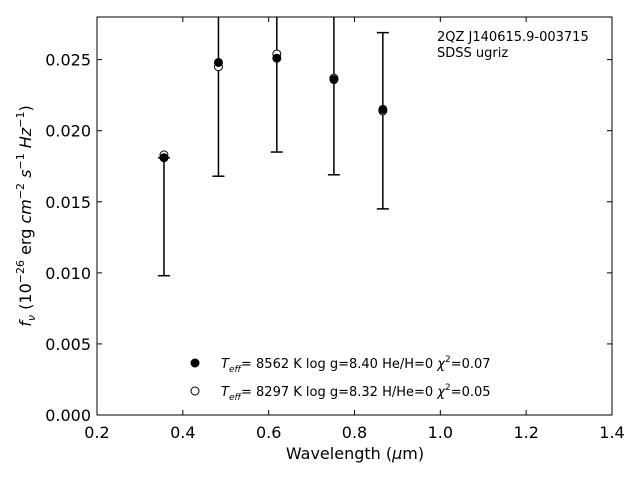 The image size is (640, 480). I want to click on x-tick-label: 1.0, so click(440, 432).